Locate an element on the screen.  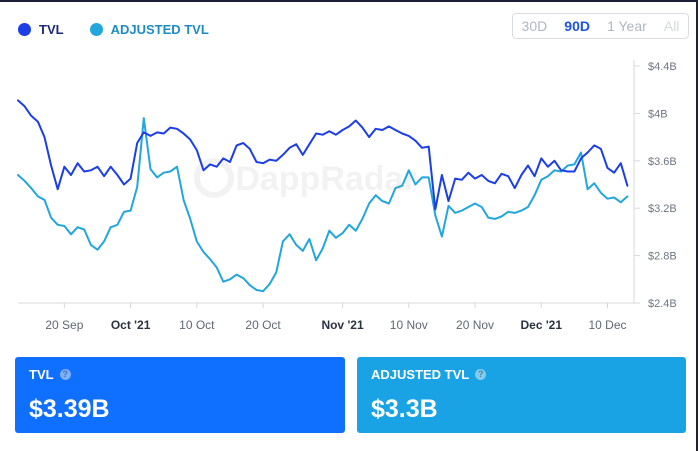
time-range-selector: 30D 90D 1 Year All is located at coordinates (600, 26).